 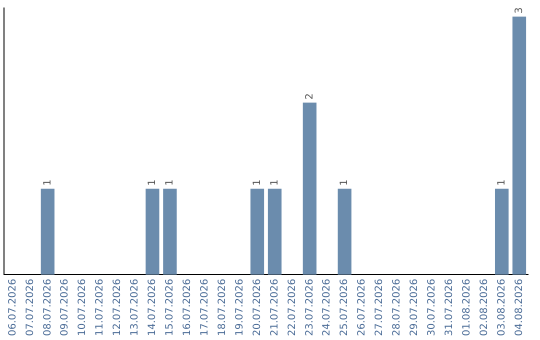 What do you see at coordinates (204, 307) in the screenshot?
I see `x-tick-label: 17.07.2026` at bounding box center [204, 307].